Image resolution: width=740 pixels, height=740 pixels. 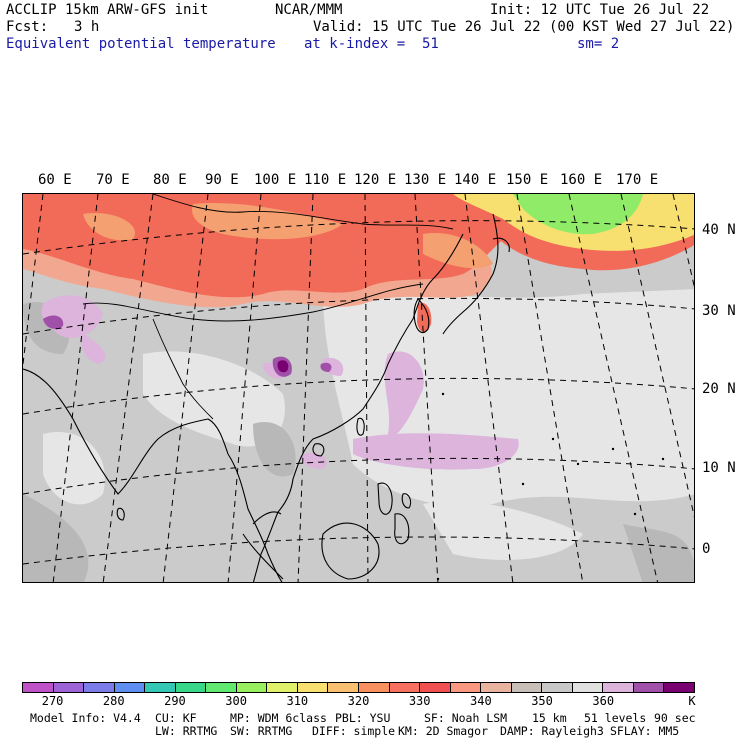 What do you see at coordinates (87, 27) in the screenshot?
I see `fcst-value: 3 h` at bounding box center [87, 27].